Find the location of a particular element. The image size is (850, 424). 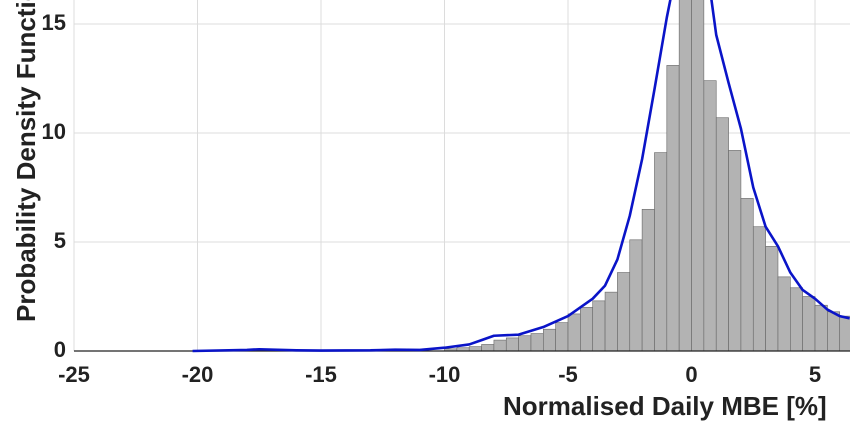

y-tick-label: 10 is located at coordinates (54, 131).